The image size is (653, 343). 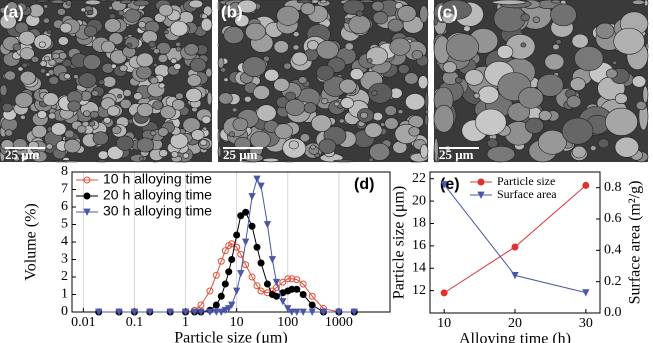 I want to click on legend-label: 10 h alloying time, so click(x=157, y=179).